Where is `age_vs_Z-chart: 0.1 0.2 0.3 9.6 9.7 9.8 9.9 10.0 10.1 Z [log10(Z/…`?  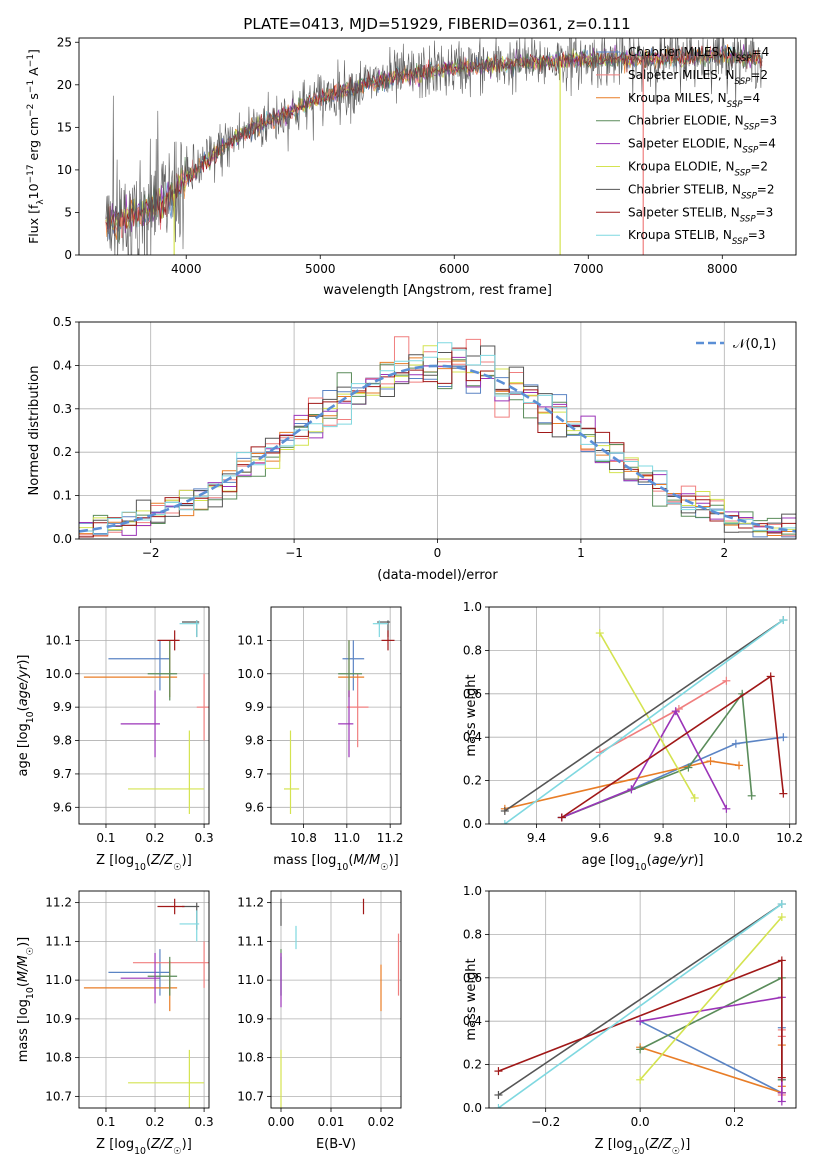
age_vs_Z-chart: 0.1 0.2 0.3 9.6 9.7 9.8 9.9 10.0 10.1 Z [log10(Z/… is located at coordinates (115, 739).